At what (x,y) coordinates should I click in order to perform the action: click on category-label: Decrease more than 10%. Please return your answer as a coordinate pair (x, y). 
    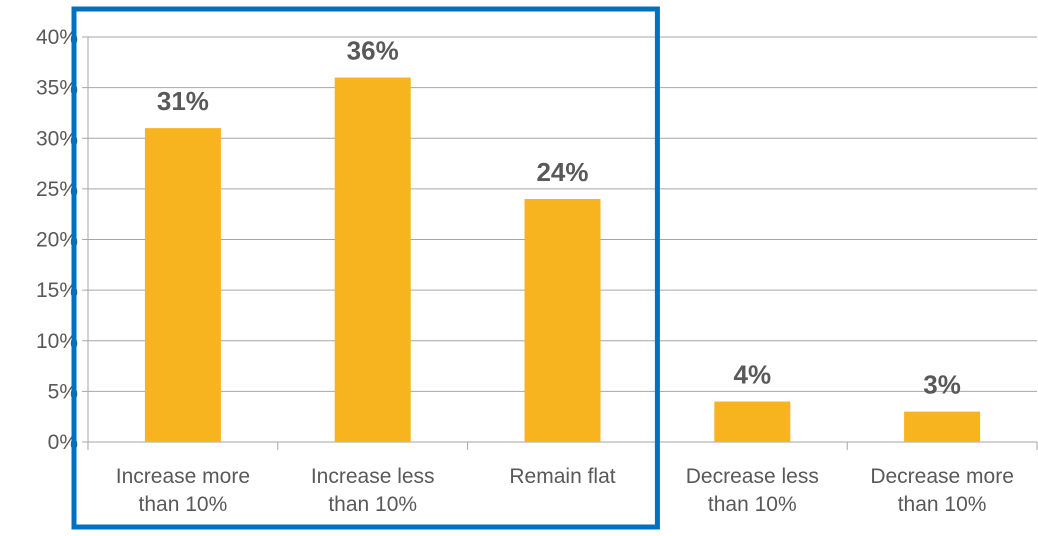
    Looking at the image, I should click on (942, 490).